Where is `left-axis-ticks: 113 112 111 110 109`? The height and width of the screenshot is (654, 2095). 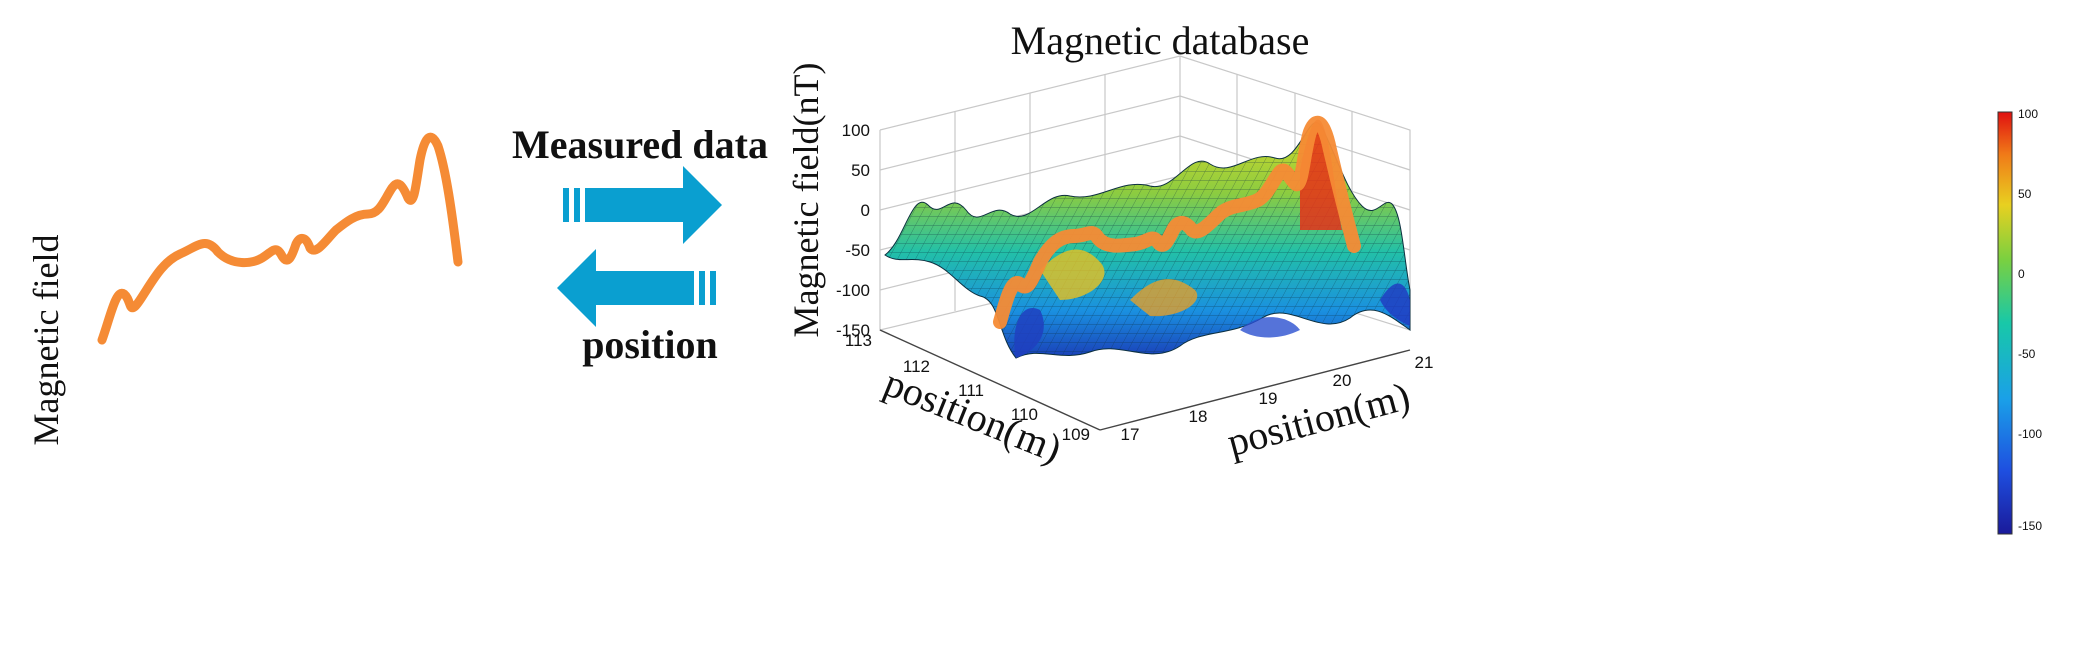 left-axis-ticks: 113 112 111 110 109 is located at coordinates (967, 387).